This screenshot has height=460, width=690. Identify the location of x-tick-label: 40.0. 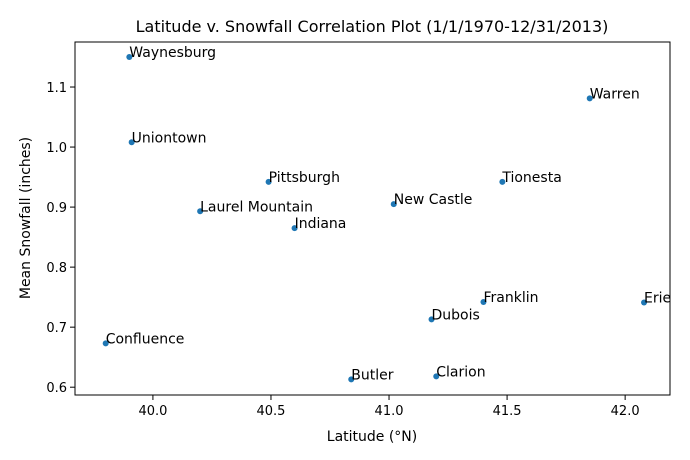
(152, 411).